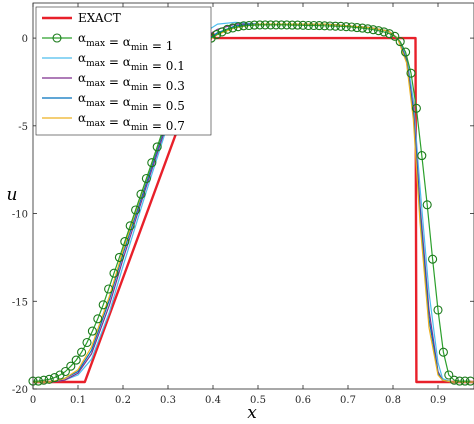 This screenshot has height=424, width=474. What do you see at coordinates (20, 390) in the screenshot?
I see `y-tick-label: -20` at bounding box center [20, 390].